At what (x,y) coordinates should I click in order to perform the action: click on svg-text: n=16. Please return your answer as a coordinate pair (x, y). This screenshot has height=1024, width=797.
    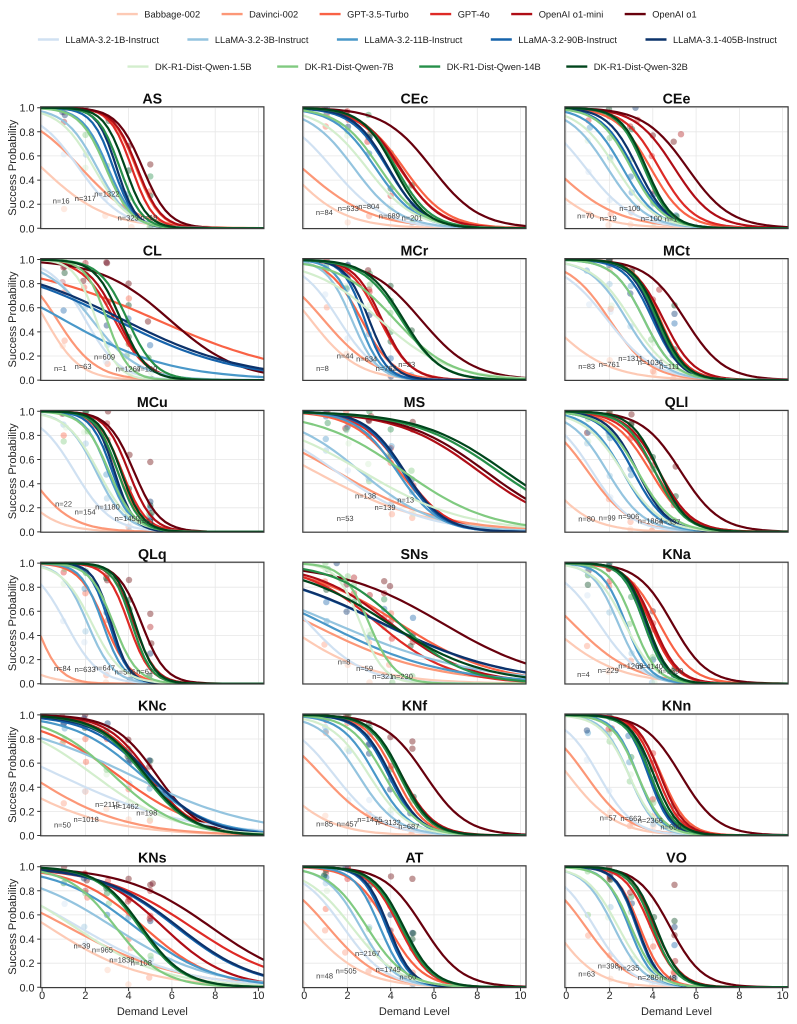
    Looking at the image, I should click on (61, 201).